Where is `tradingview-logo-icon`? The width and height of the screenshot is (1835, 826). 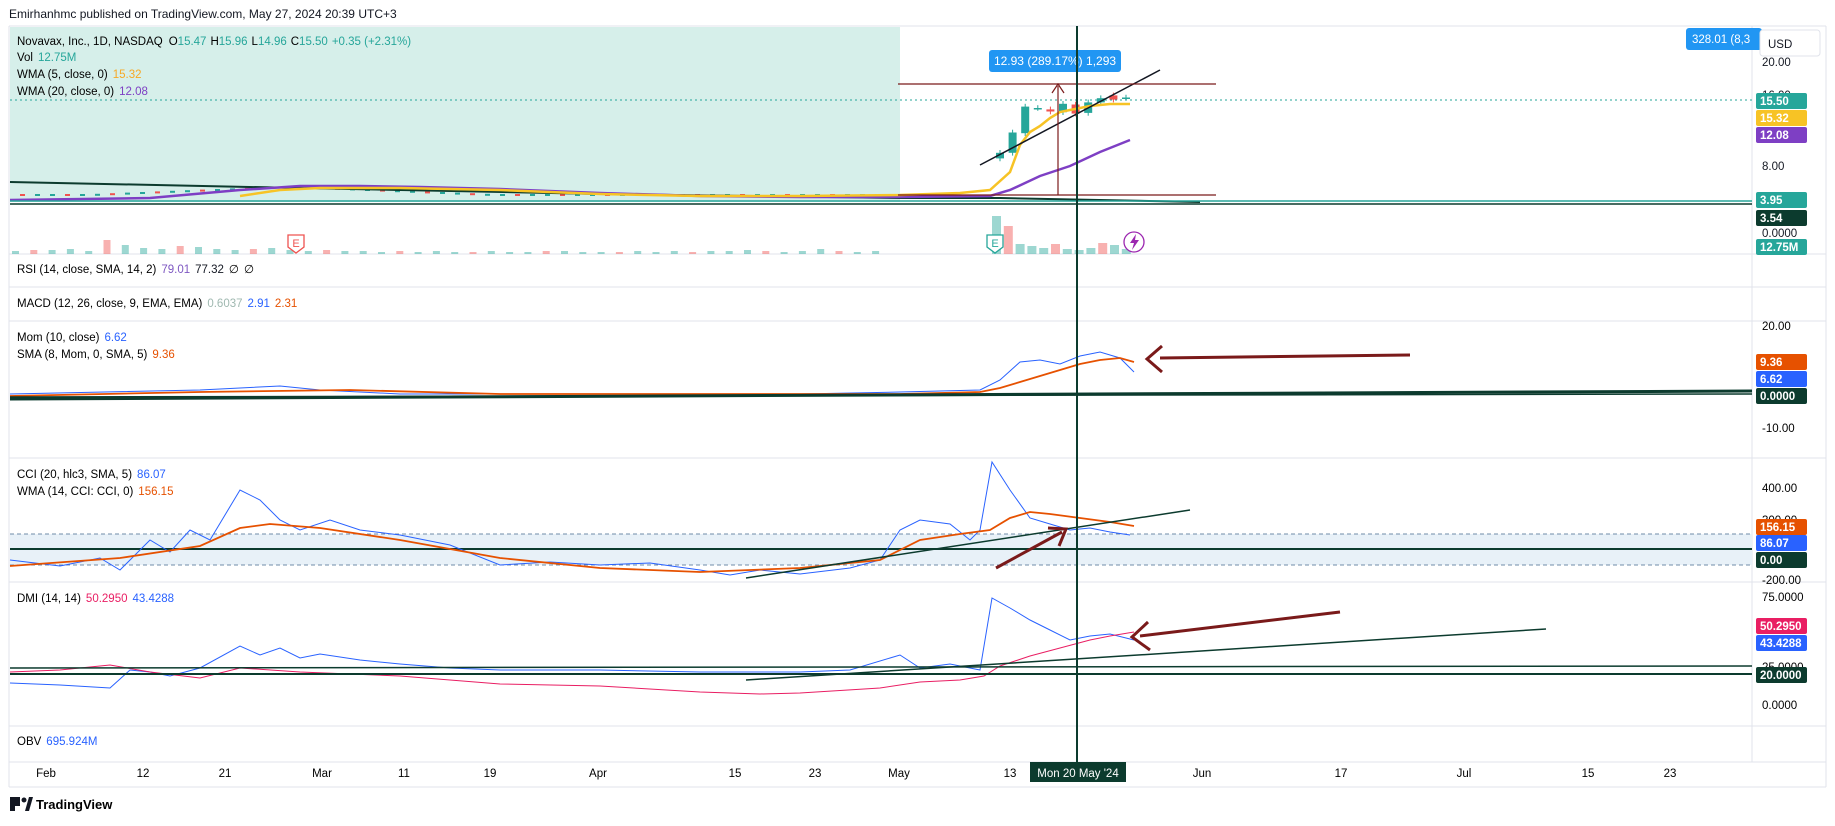
tradingview-logo-icon is located at coordinates (21, 804).